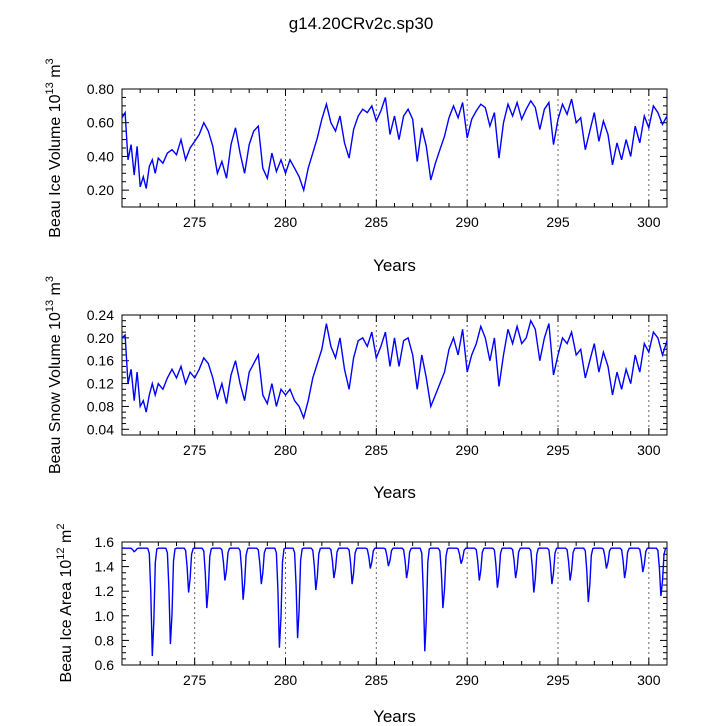  I want to click on y-tick-label: 0.12, so click(100, 384).